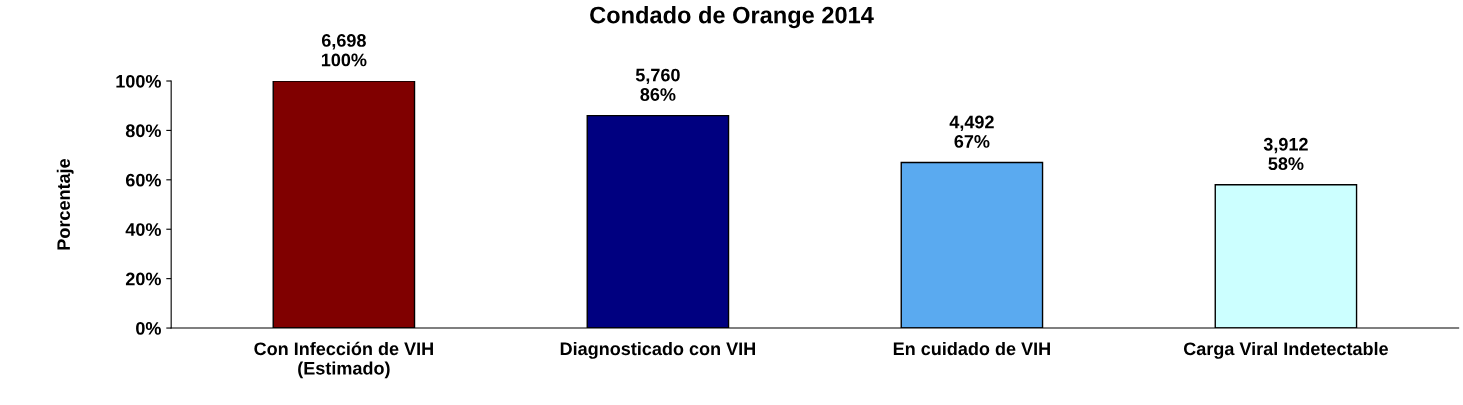 This screenshot has width=1463, height=405. What do you see at coordinates (344, 50) in the screenshot?
I see `data-label: 6,698 100%` at bounding box center [344, 50].